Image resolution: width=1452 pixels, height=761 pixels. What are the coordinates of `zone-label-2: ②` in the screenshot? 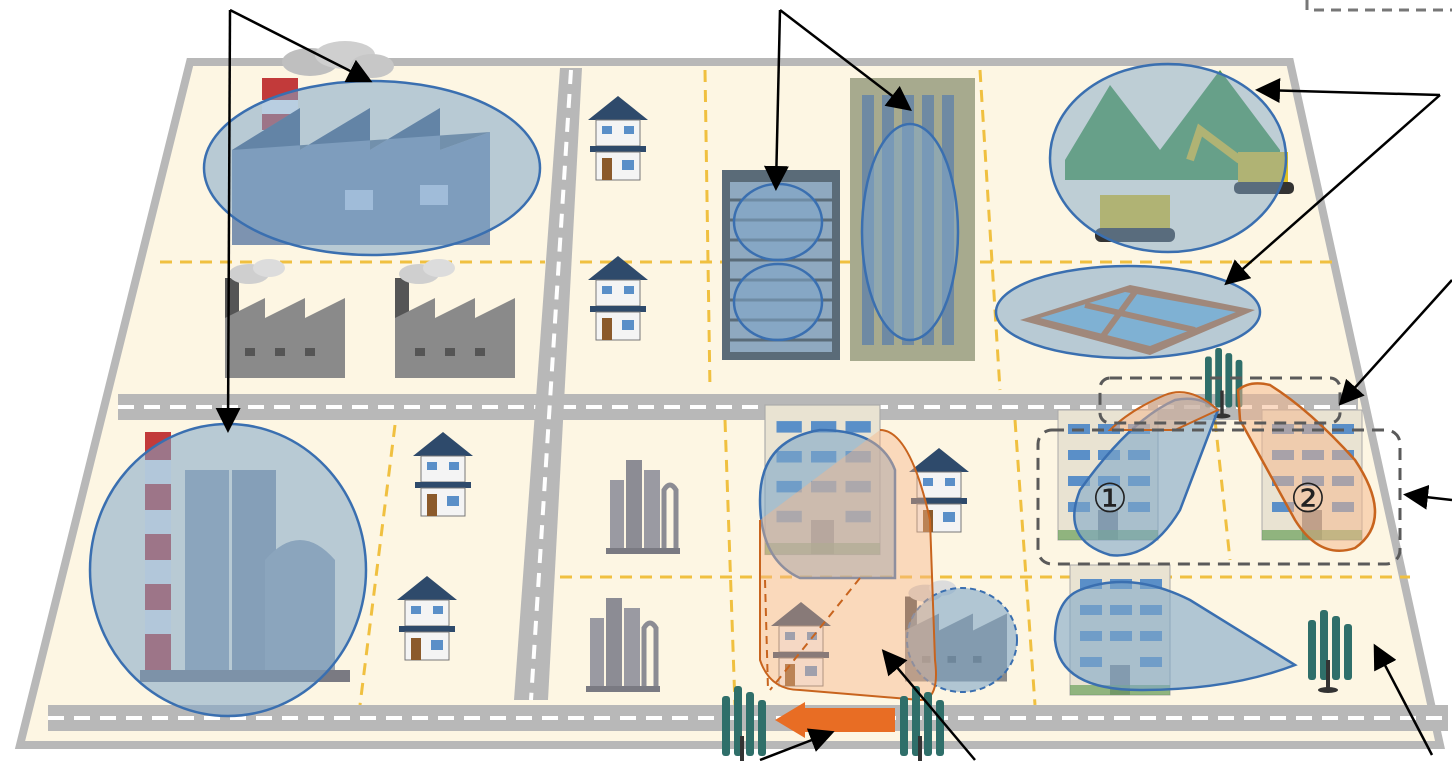 It's located at (1308, 499).